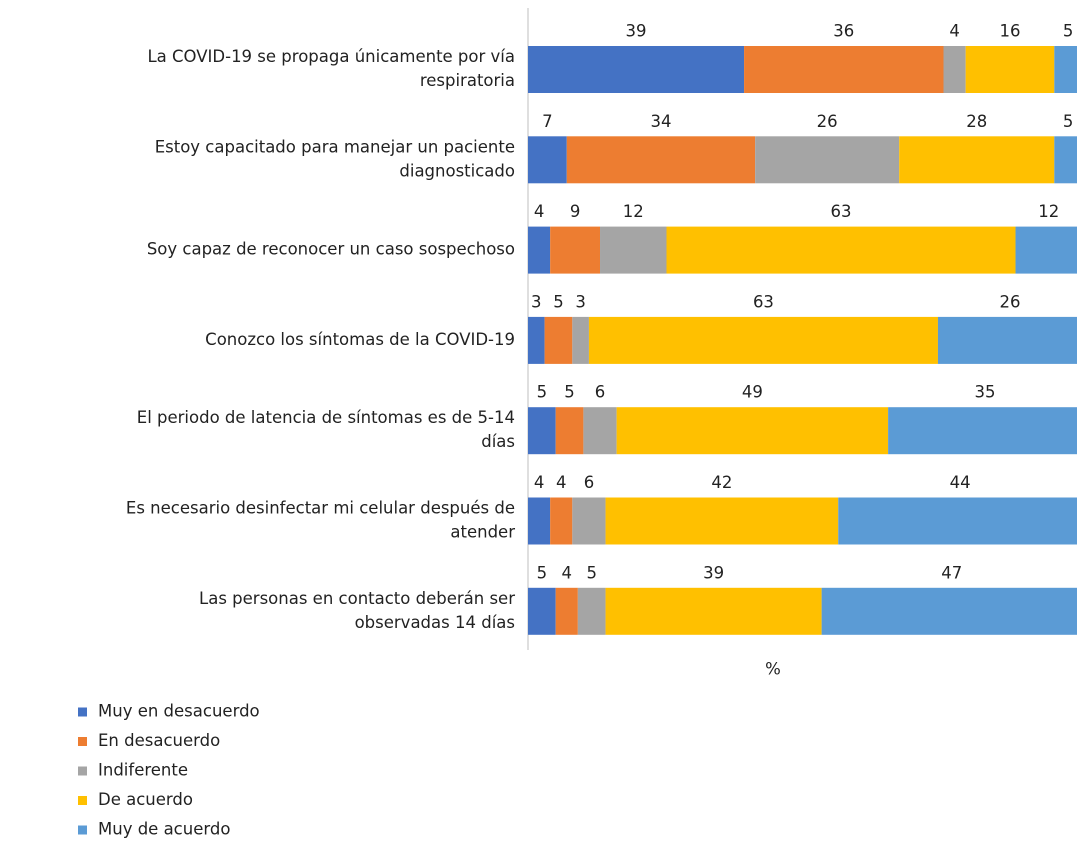 This screenshot has height=848, width=1077. Describe the element at coordinates (985, 392) in the screenshot. I see `value-label: 35` at that location.